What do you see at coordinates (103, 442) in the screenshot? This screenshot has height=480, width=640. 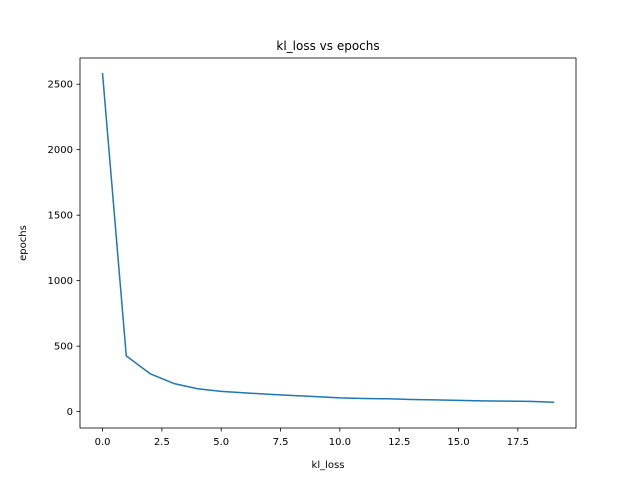 I see `x-tick-label: 0.0` at bounding box center [103, 442].